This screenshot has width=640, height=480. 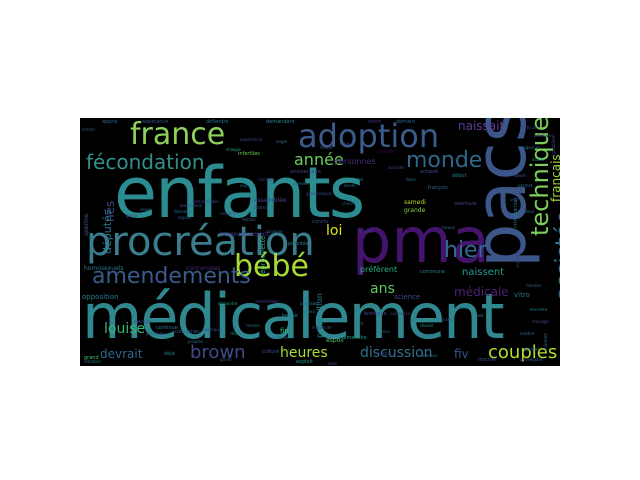 I want to click on word: dont, so click(x=359, y=323).